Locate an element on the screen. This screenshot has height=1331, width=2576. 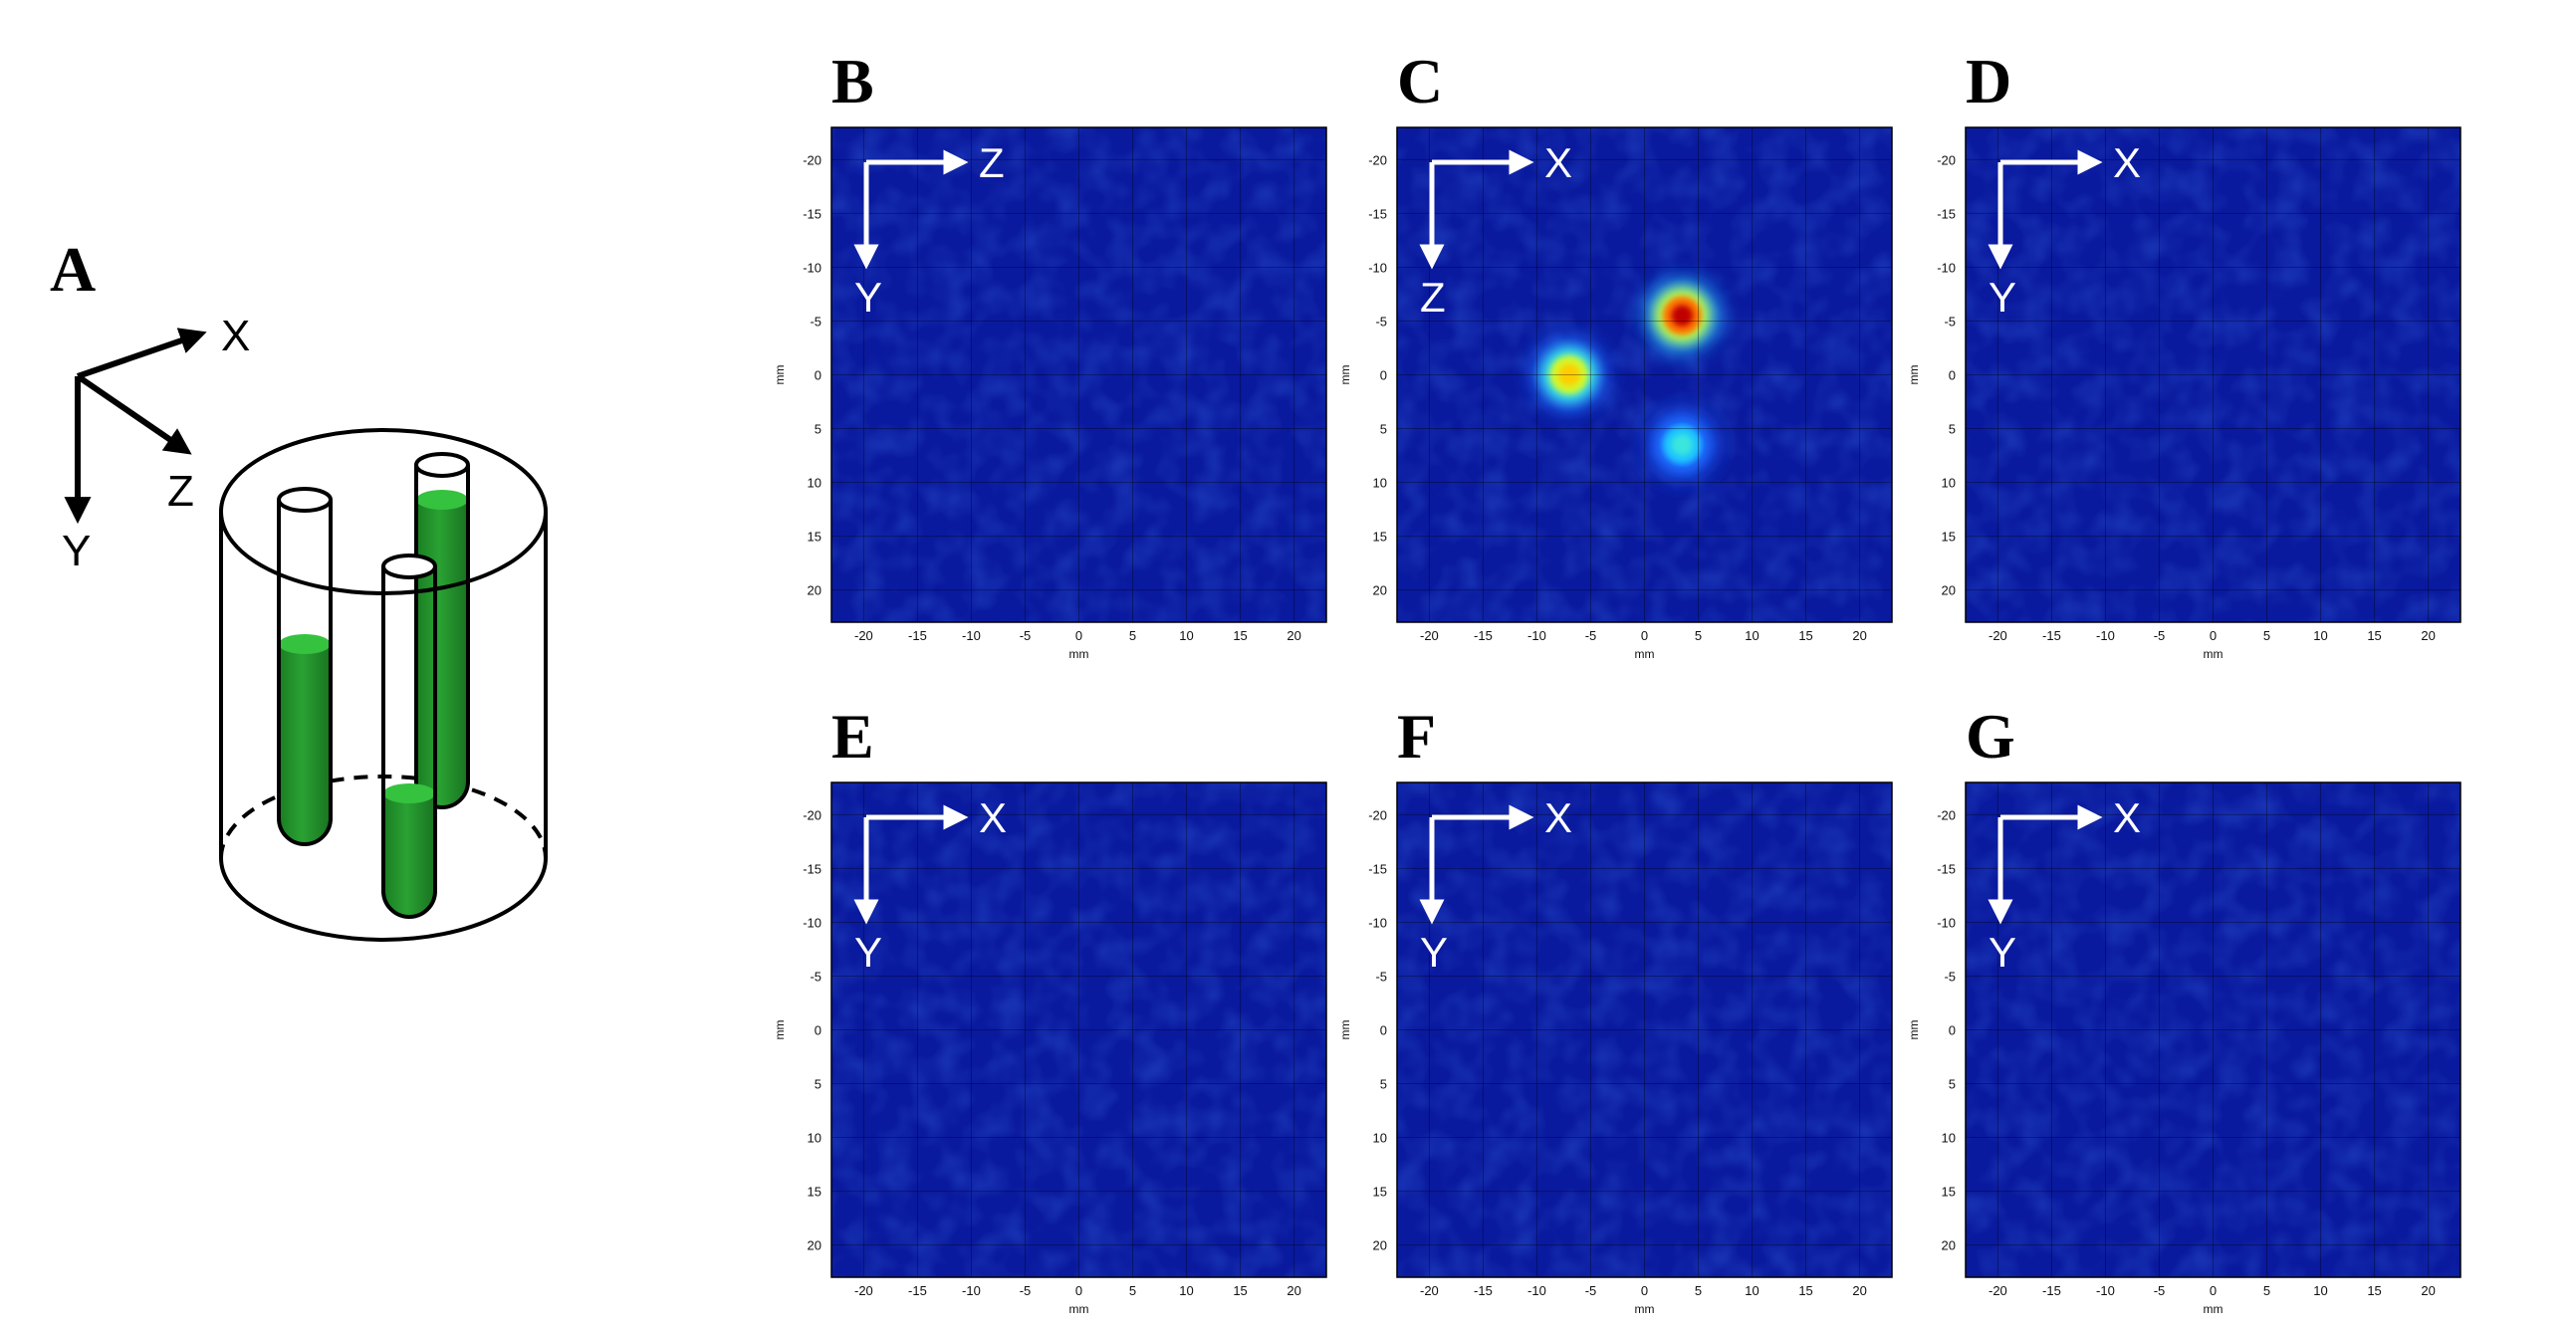
x-tick-label: -10 is located at coordinates (971, 636).